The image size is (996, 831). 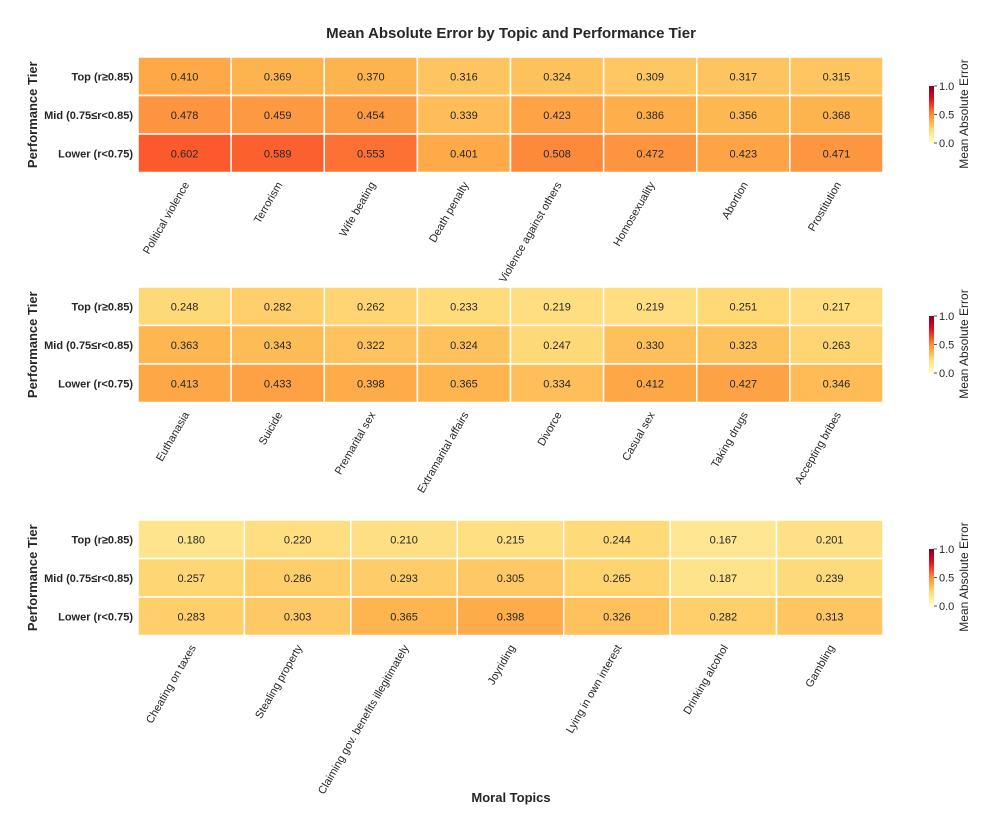 What do you see at coordinates (298, 579) in the screenshot?
I see `cell-value-label: 0.286` at bounding box center [298, 579].